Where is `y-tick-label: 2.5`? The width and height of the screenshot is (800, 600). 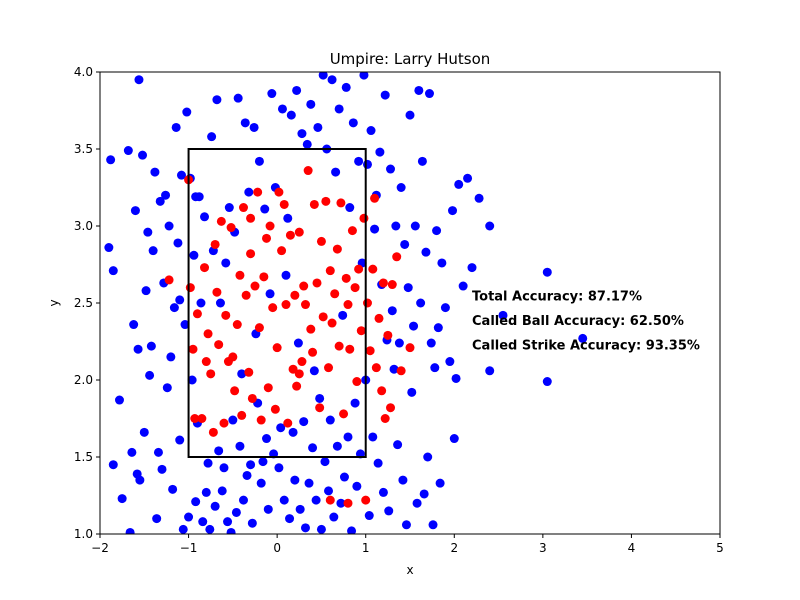 y-tick-label: 2.5 is located at coordinates (83, 303).